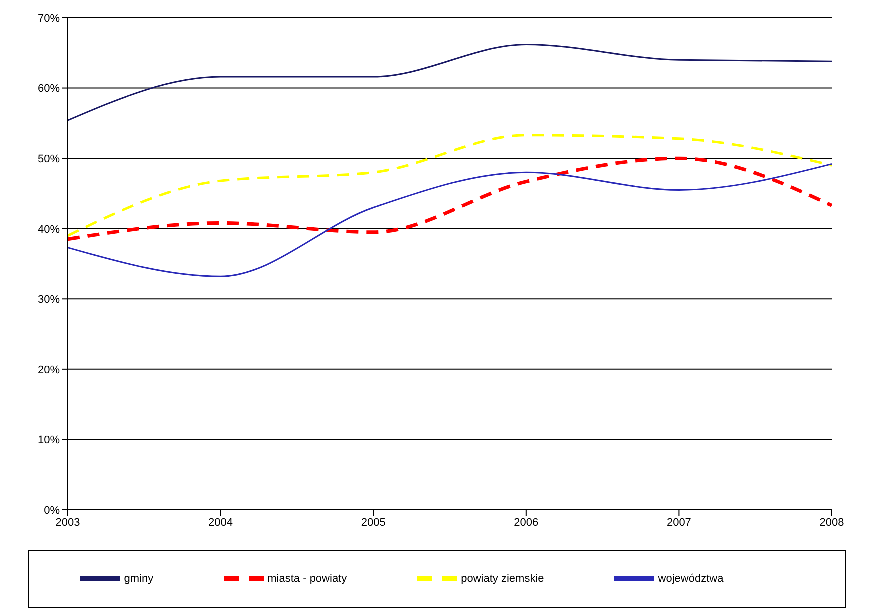 This screenshot has width=880, height=615. What do you see at coordinates (49, 230) in the screenshot?
I see `y-tick-label: 40%` at bounding box center [49, 230].